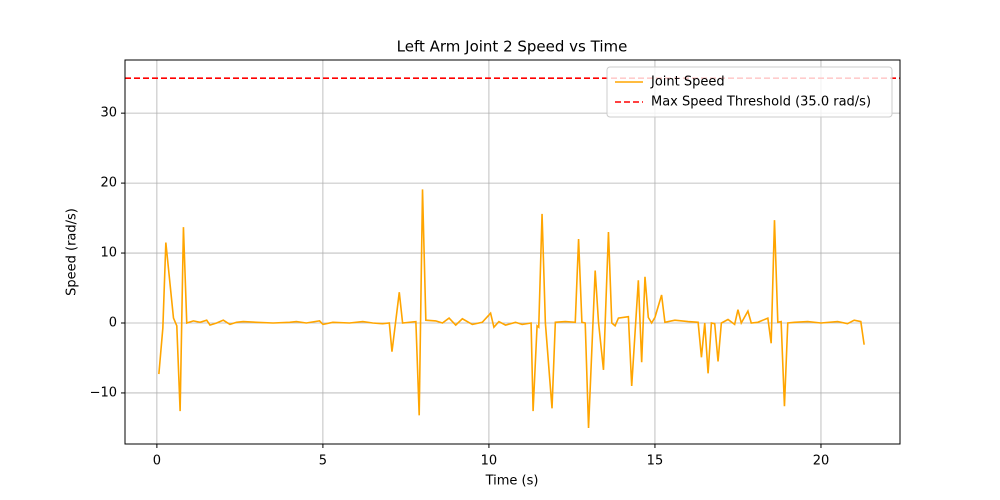  Describe the element at coordinates (512, 47) in the screenshot. I see `chart-title: Left Arm Joint 2 Speed vs Time` at that location.